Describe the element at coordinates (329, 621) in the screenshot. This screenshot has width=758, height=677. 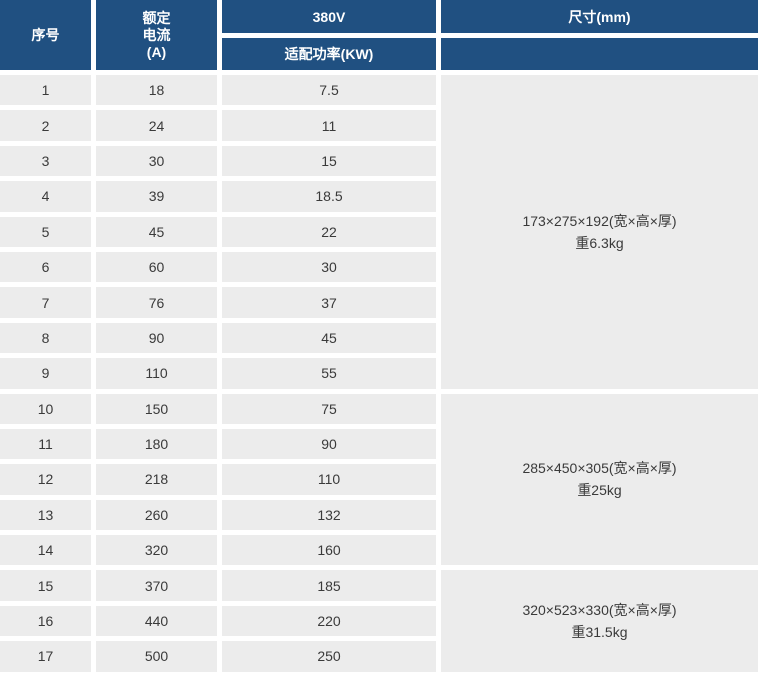
I see `cell-power: 220` at that location.